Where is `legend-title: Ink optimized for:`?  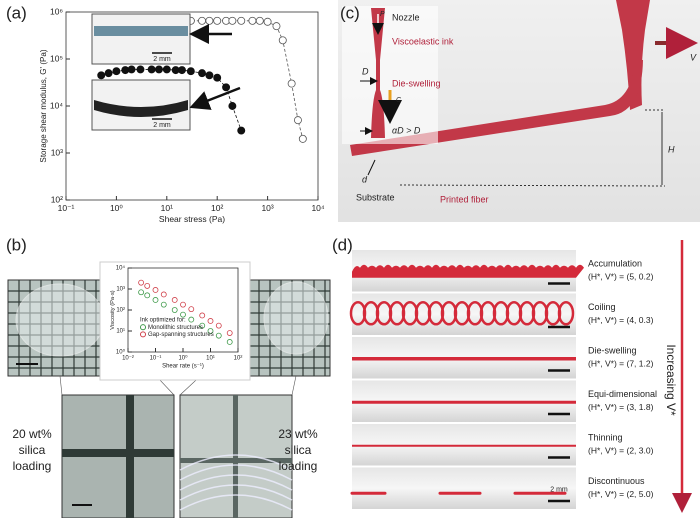 legend-title: Ink optimized for: is located at coordinates (163, 321).